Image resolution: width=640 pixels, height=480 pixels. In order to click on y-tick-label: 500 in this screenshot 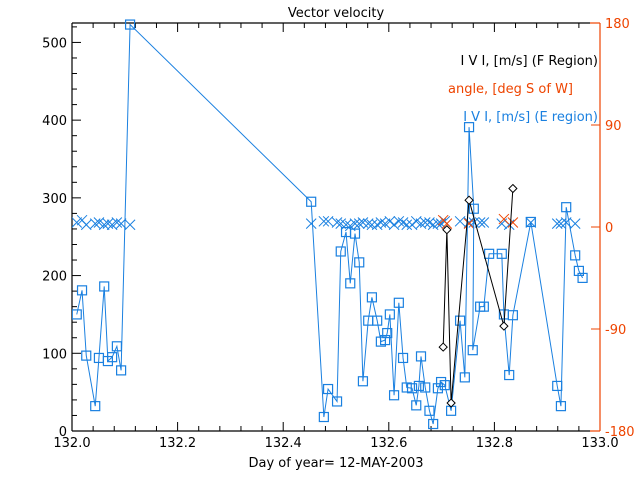, I will do `click(54, 43)`.